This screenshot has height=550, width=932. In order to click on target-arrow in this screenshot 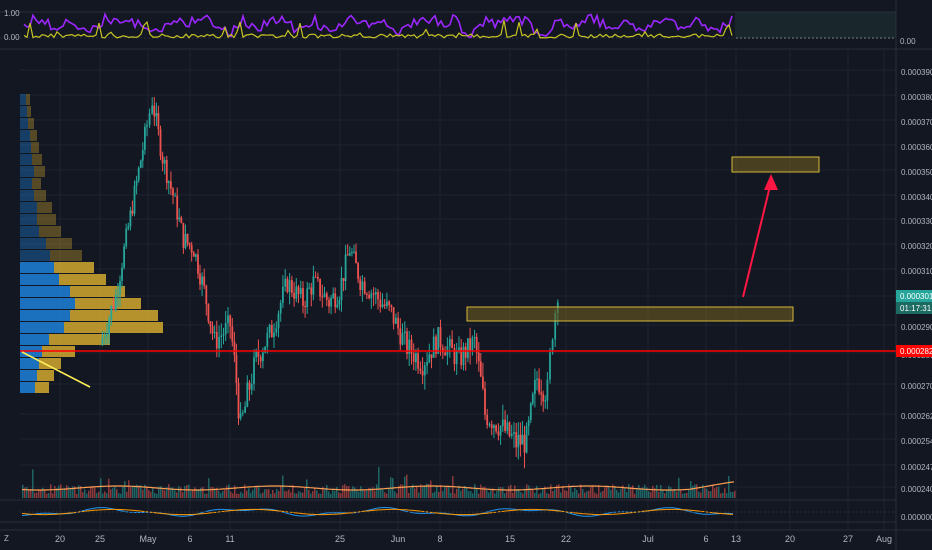, I will do `click(757, 239)`.